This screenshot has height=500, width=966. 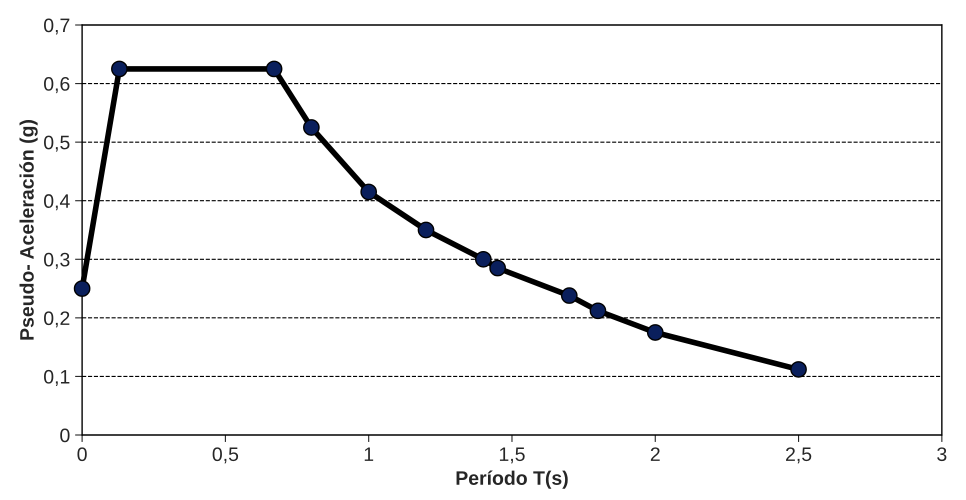 I want to click on y-tick-label: 0,1, so click(x=57, y=378).